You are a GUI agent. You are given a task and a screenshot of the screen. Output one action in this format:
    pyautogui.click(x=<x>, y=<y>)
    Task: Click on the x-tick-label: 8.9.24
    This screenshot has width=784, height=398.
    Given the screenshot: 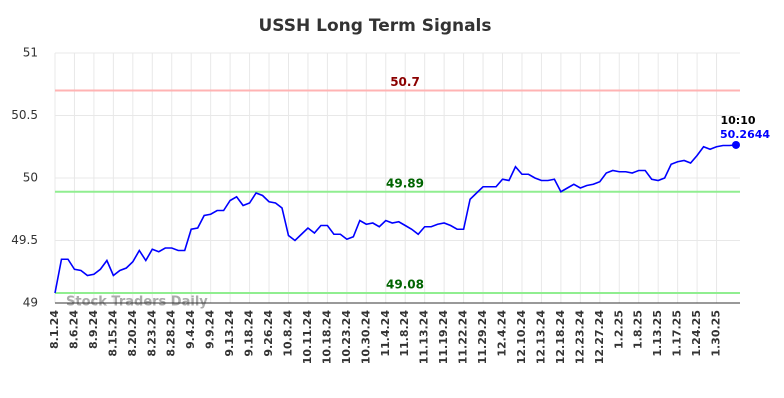 What is the action you would take?
    pyautogui.click(x=93, y=329)
    